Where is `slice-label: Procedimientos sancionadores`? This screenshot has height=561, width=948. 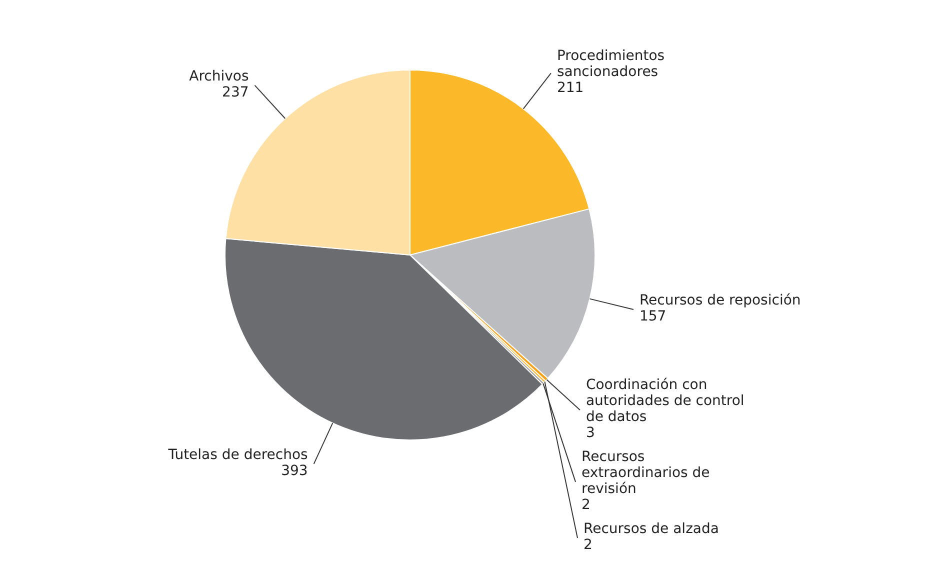
slice-label: Procedimientos sancionadores is located at coordinates (610, 64).